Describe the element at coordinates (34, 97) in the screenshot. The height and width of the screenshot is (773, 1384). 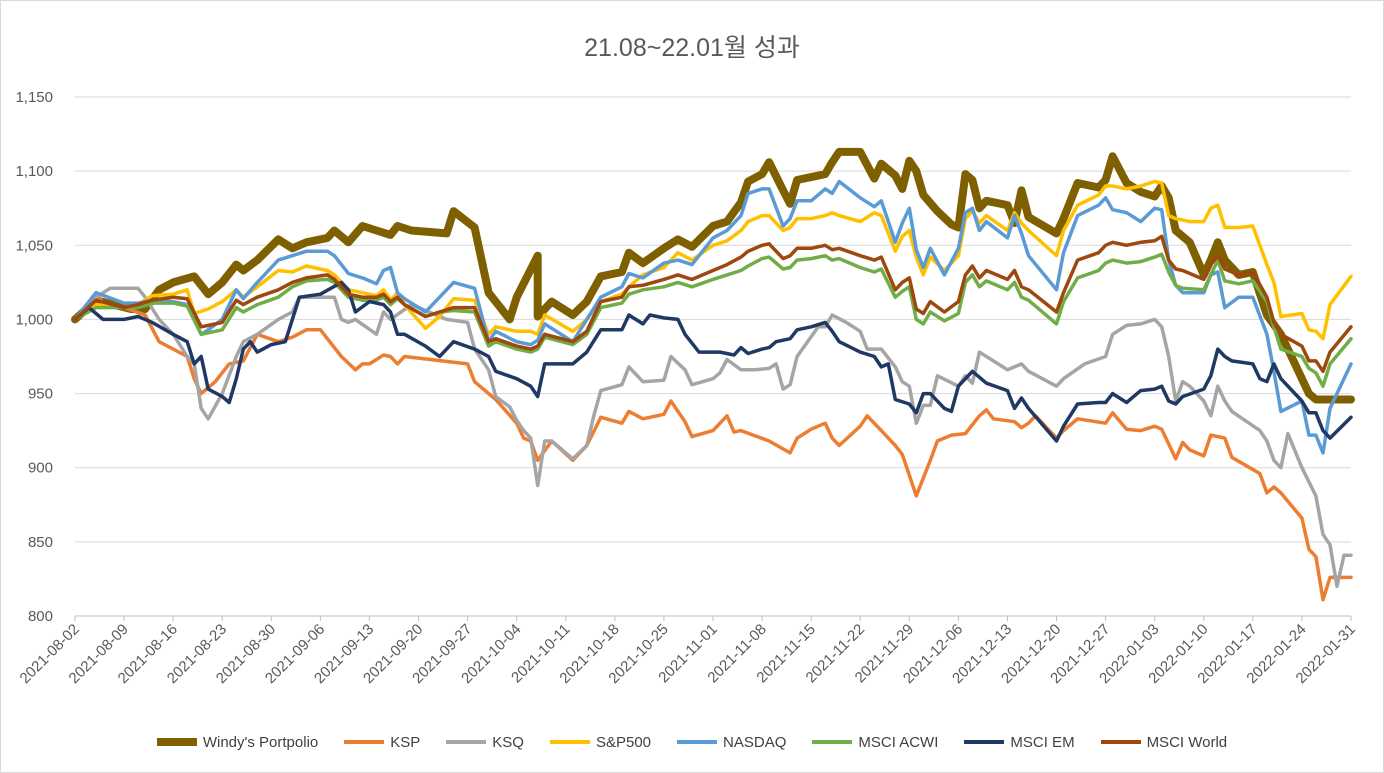
I see `y-tick-label: 1,150` at that location.